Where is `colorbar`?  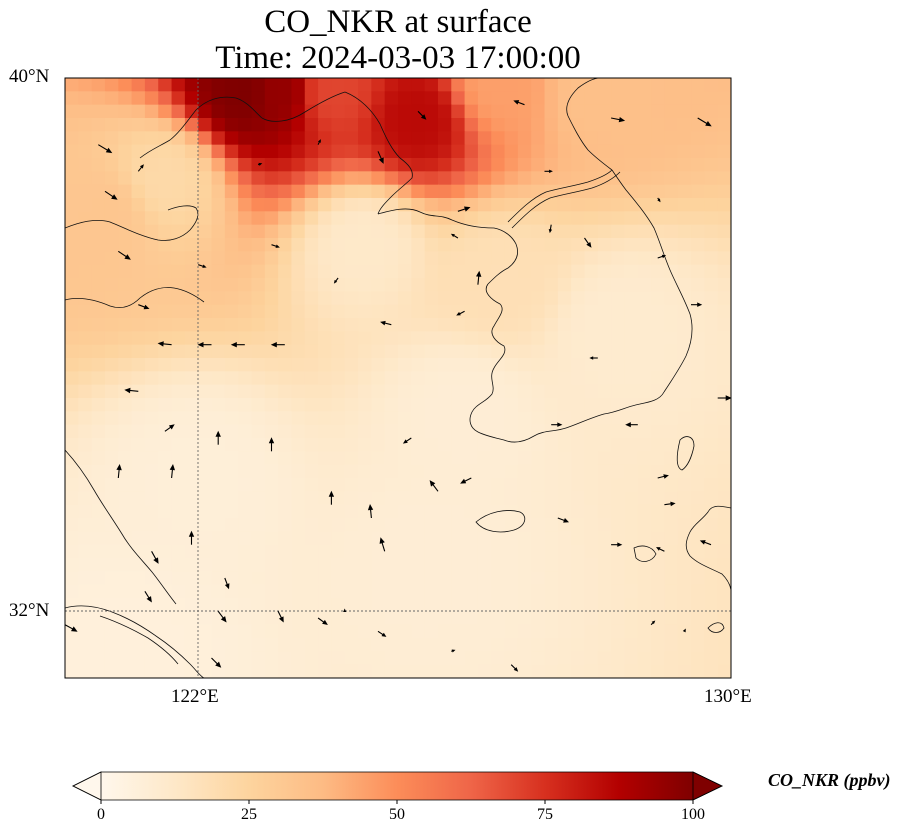 colorbar is located at coordinates (397, 787).